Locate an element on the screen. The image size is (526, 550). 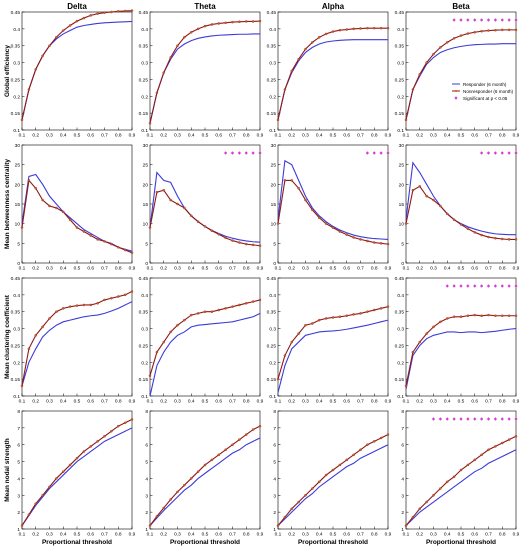
x-tick-label: 0.8 is located at coordinates (118, 136).